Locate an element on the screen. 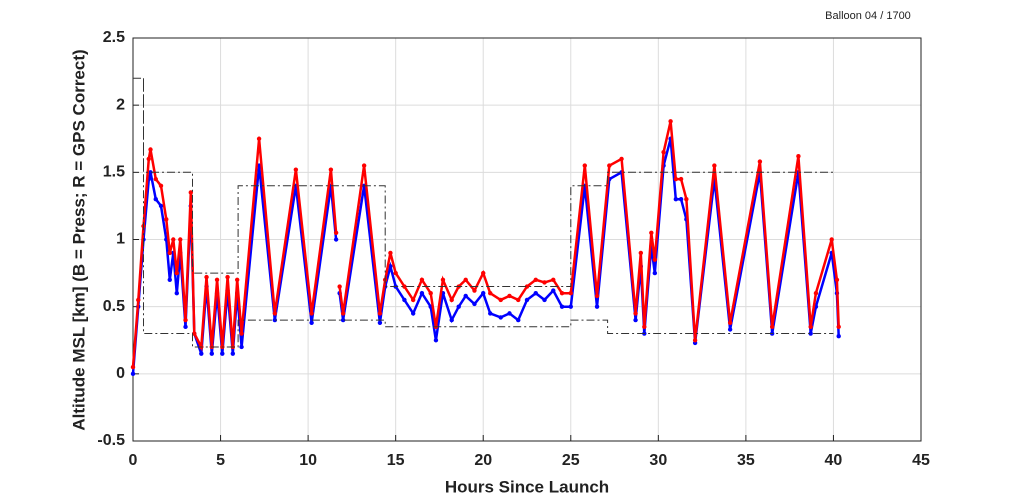 The image size is (1020, 500). x-tick-label: 45 is located at coordinates (921, 460).